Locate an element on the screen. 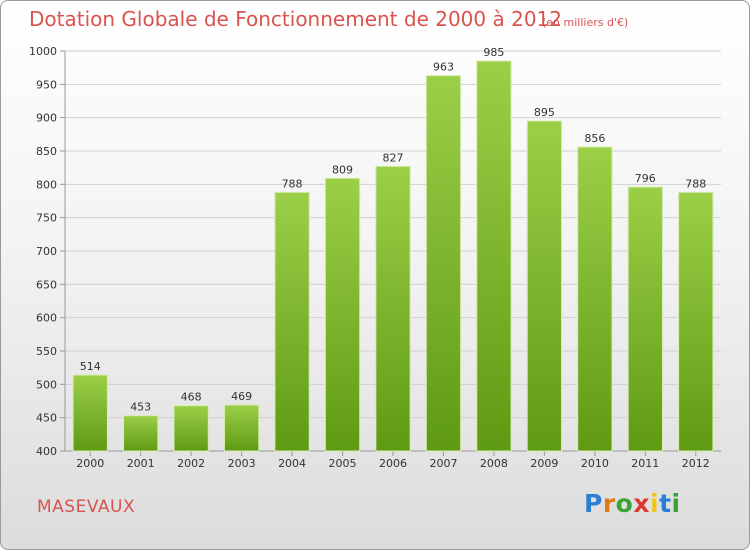 The height and width of the screenshot is (550, 750). x-tick-label: 2011 is located at coordinates (645, 463).